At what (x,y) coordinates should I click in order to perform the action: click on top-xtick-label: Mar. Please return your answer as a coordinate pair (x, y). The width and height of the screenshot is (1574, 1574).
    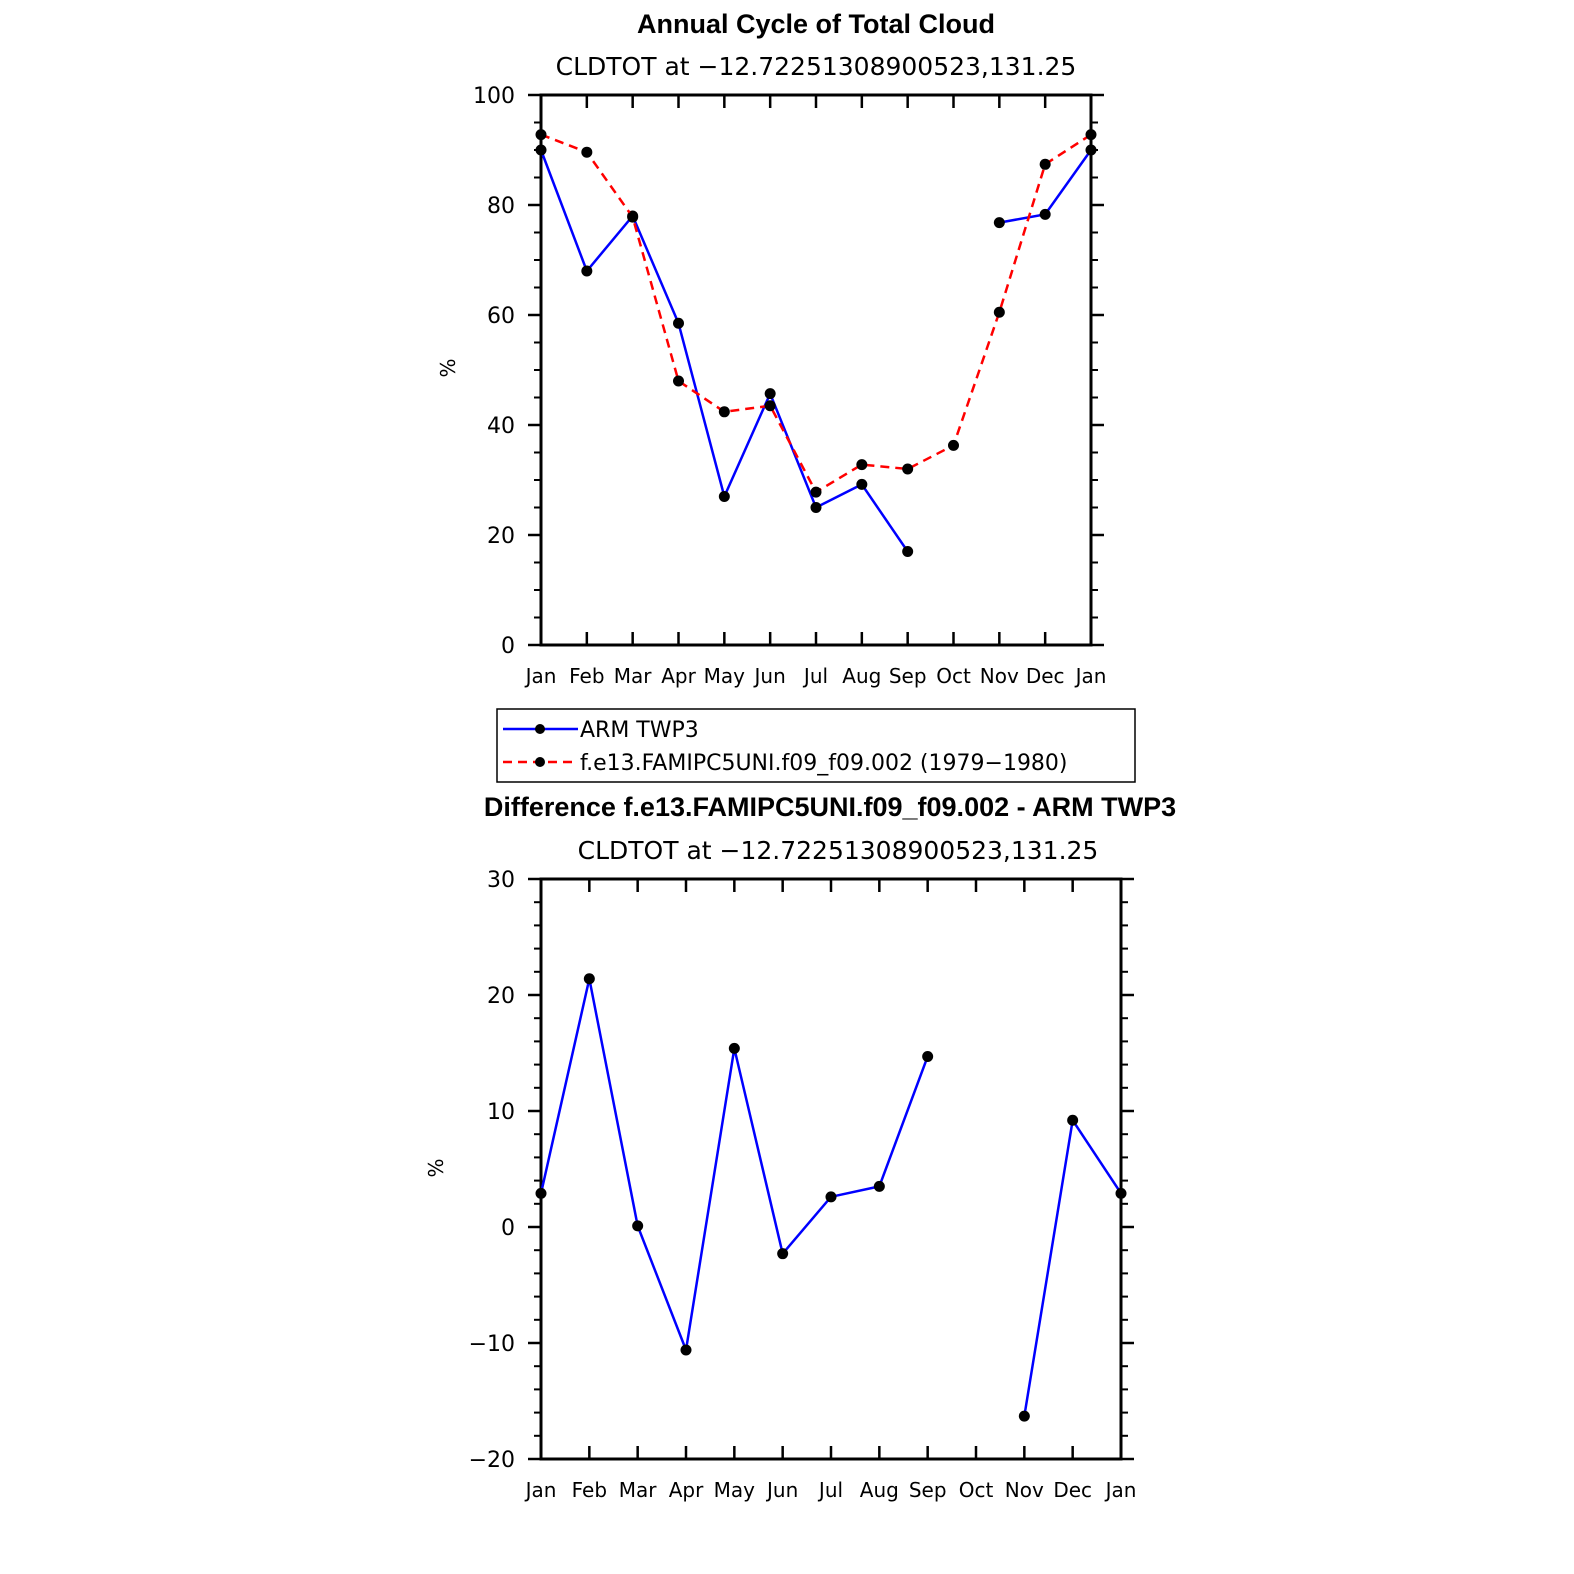
    Looking at the image, I should click on (633, 676).